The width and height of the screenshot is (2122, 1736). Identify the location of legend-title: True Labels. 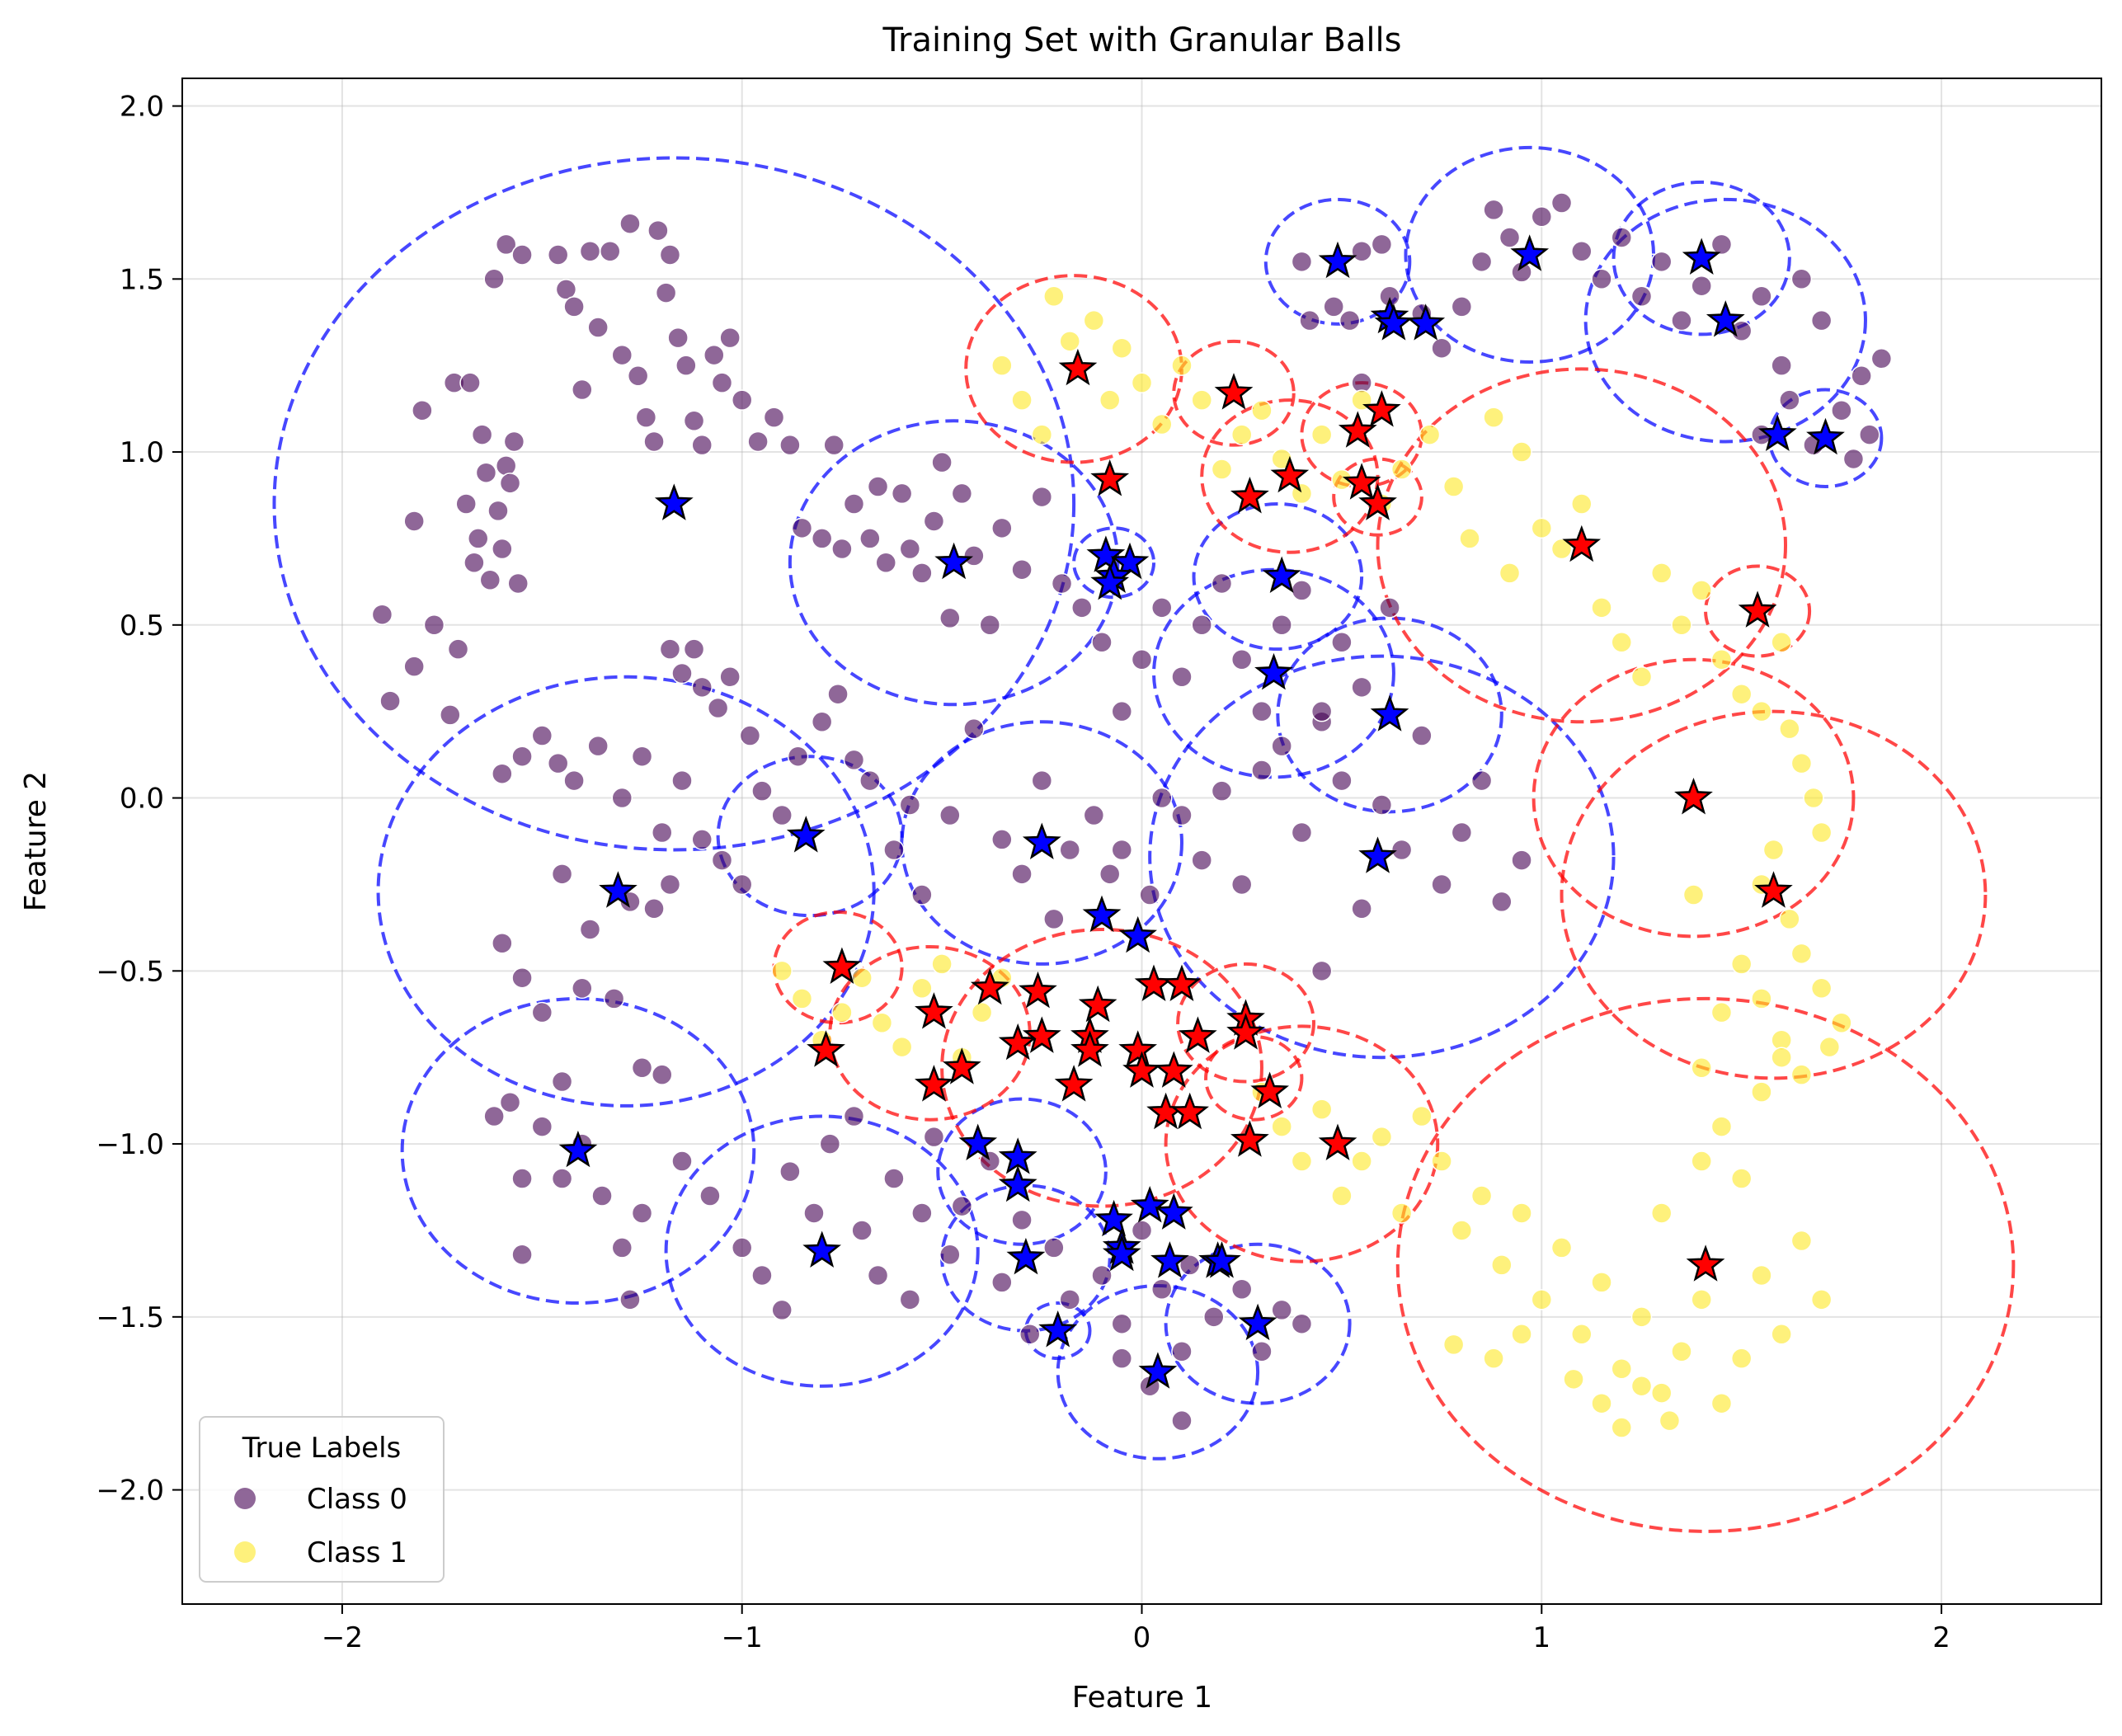
(321, 1448).